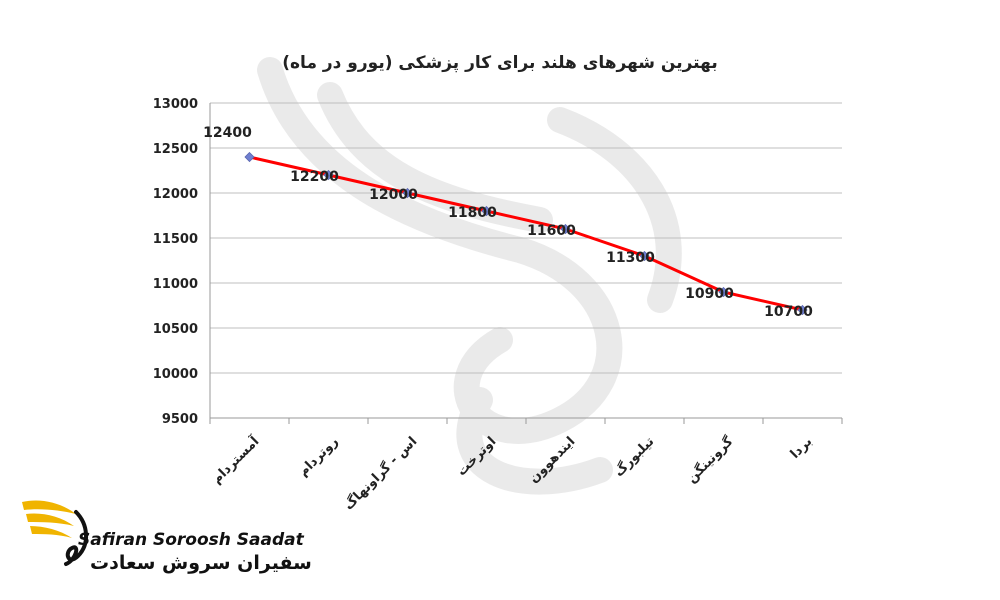 Image resolution: width=1000 pixels, height=600 pixels. Describe the element at coordinates (191, 540) in the screenshot. I see `brand-name-english: Safiran Soroosh Saadat` at that location.